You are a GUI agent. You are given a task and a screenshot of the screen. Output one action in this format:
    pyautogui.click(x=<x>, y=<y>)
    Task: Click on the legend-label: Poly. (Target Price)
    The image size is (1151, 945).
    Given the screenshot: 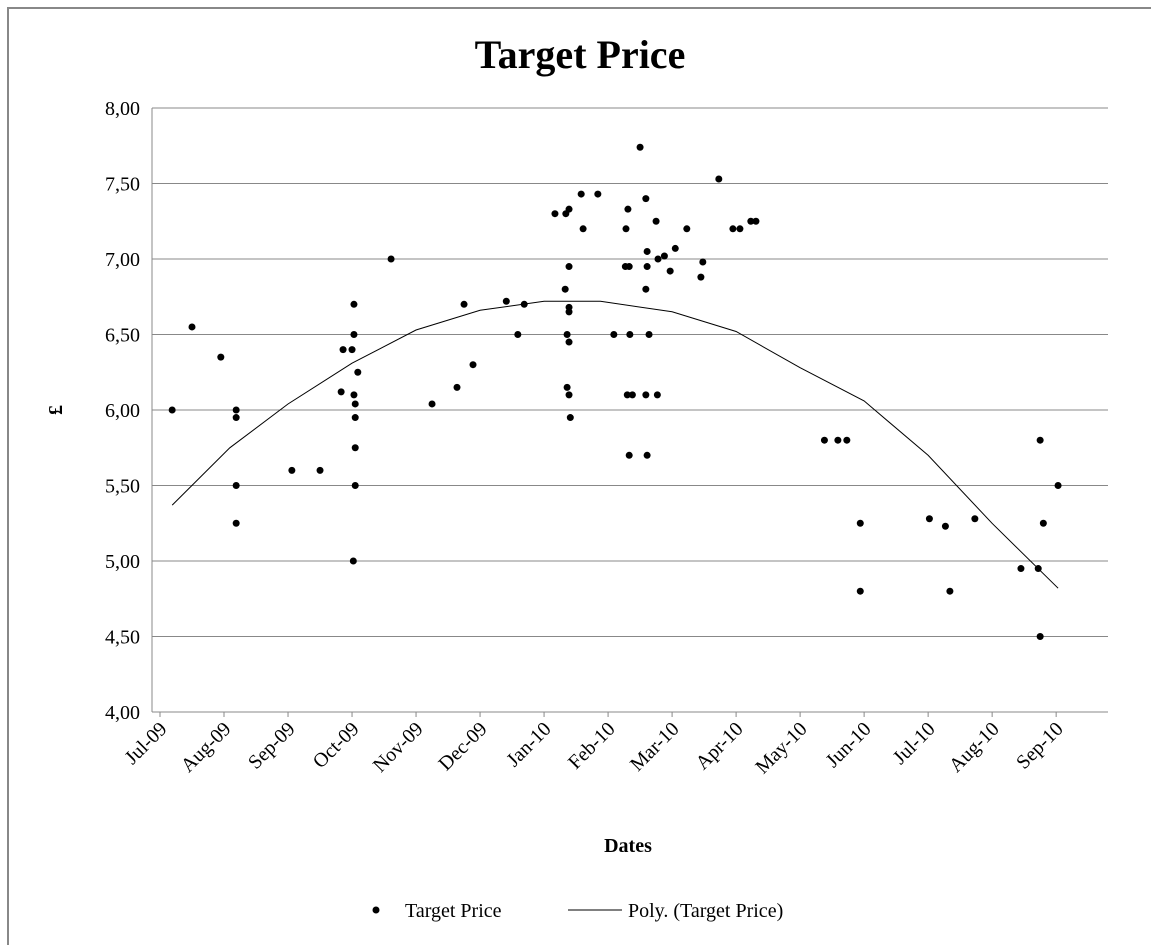 What is the action you would take?
    pyautogui.click(x=705, y=911)
    